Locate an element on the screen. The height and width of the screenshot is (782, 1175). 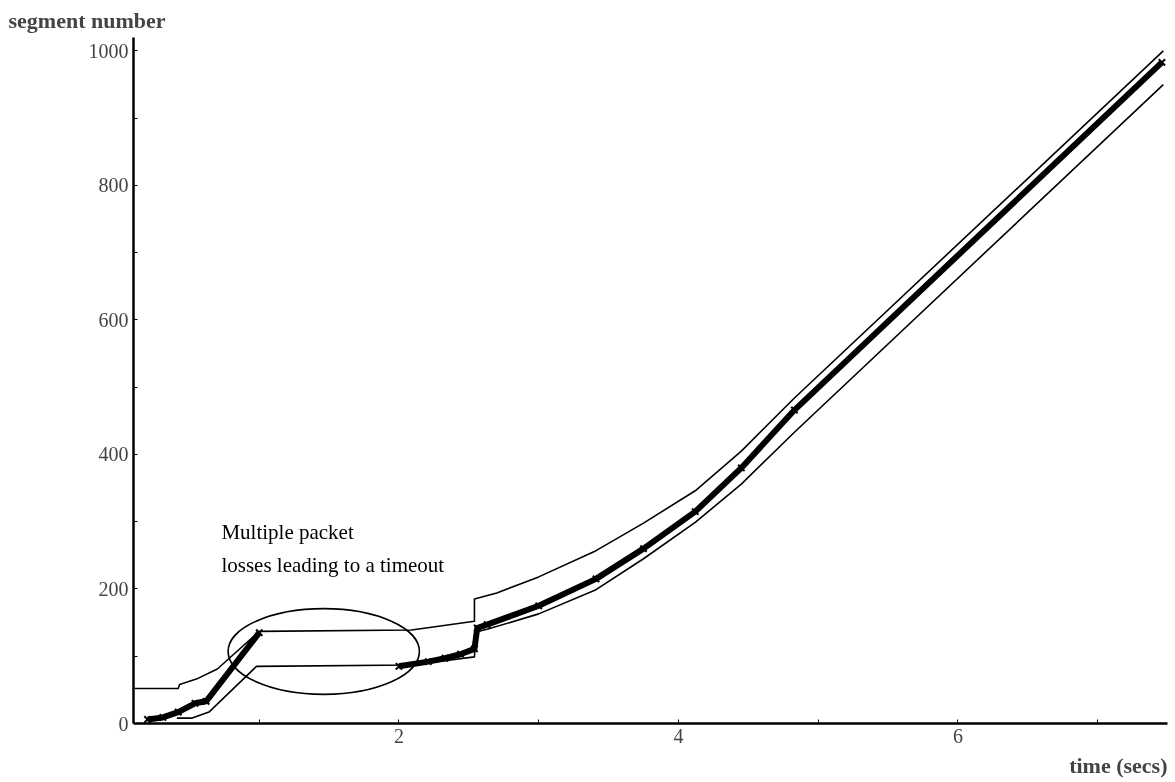
y-tick-label: 1000 is located at coordinates (108, 50).